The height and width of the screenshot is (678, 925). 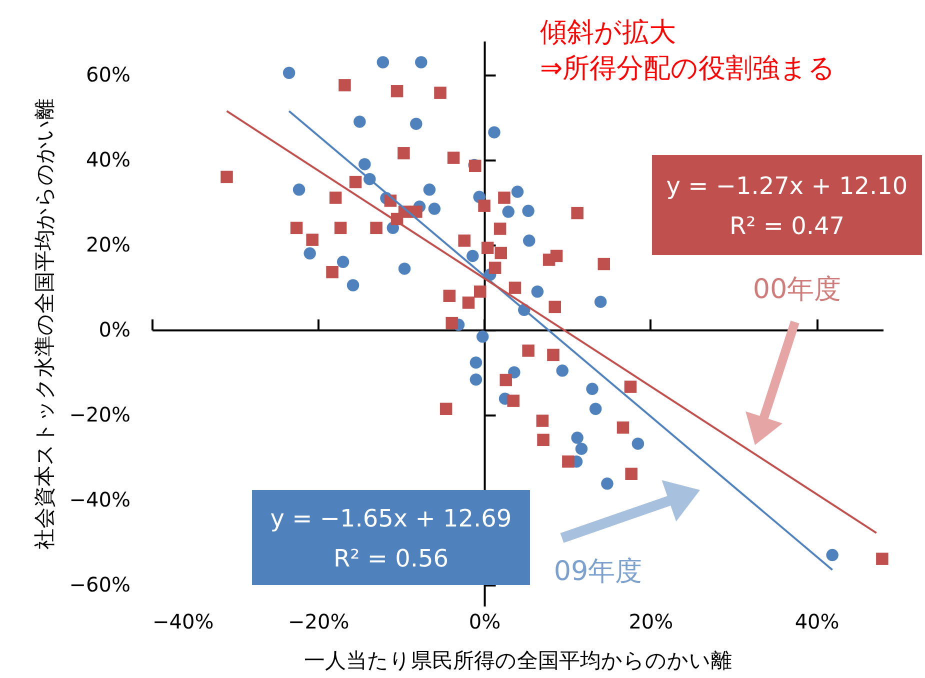 What do you see at coordinates (99, 584) in the screenshot?
I see `y-tick-label: −60%` at bounding box center [99, 584].